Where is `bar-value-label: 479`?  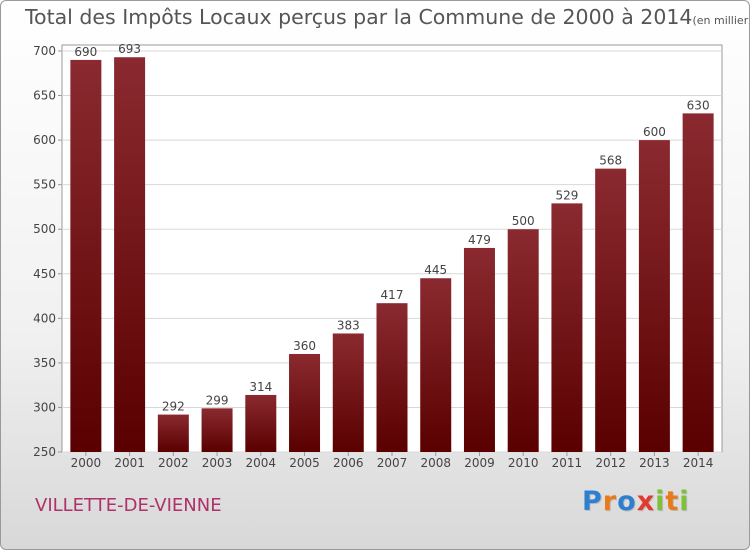
bar-value-label: 479 is located at coordinates (479, 240).